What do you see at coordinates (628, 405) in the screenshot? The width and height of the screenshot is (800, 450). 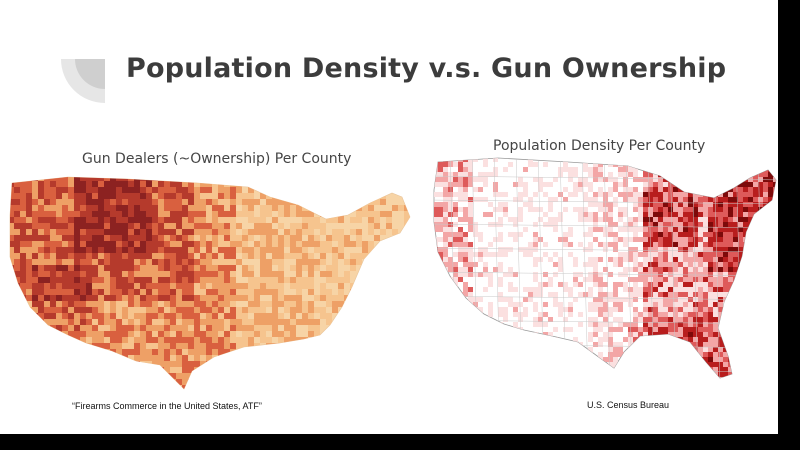 I see `population-density-source: U.S. Census Bureau` at bounding box center [628, 405].